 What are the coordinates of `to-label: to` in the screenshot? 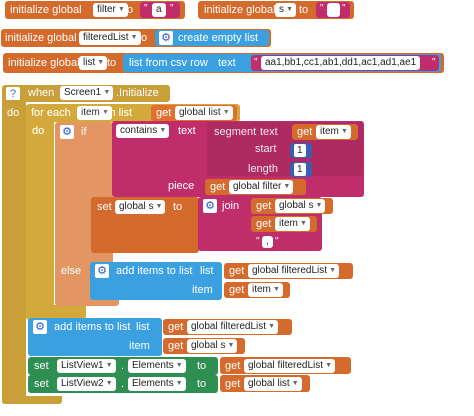 It's located at (129, 10).